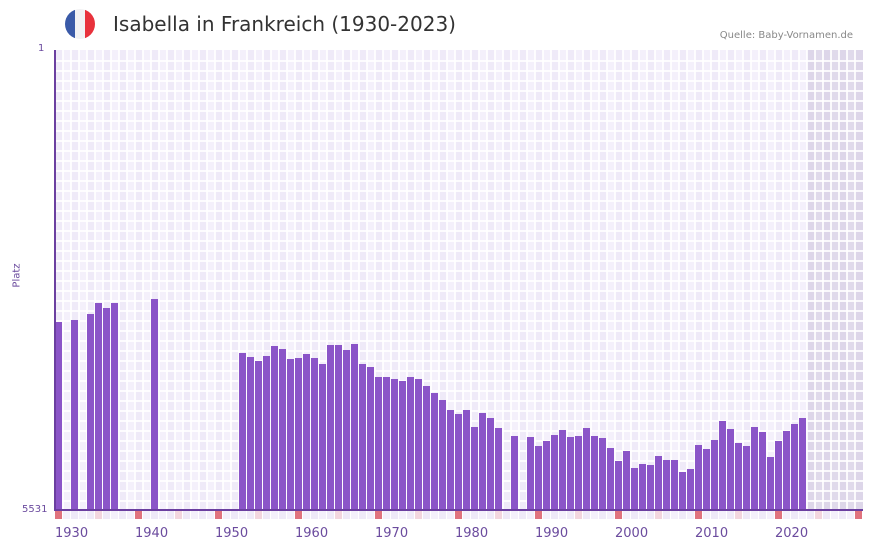 The image size is (873, 552). I want to click on bar-2020, so click(778, 475).